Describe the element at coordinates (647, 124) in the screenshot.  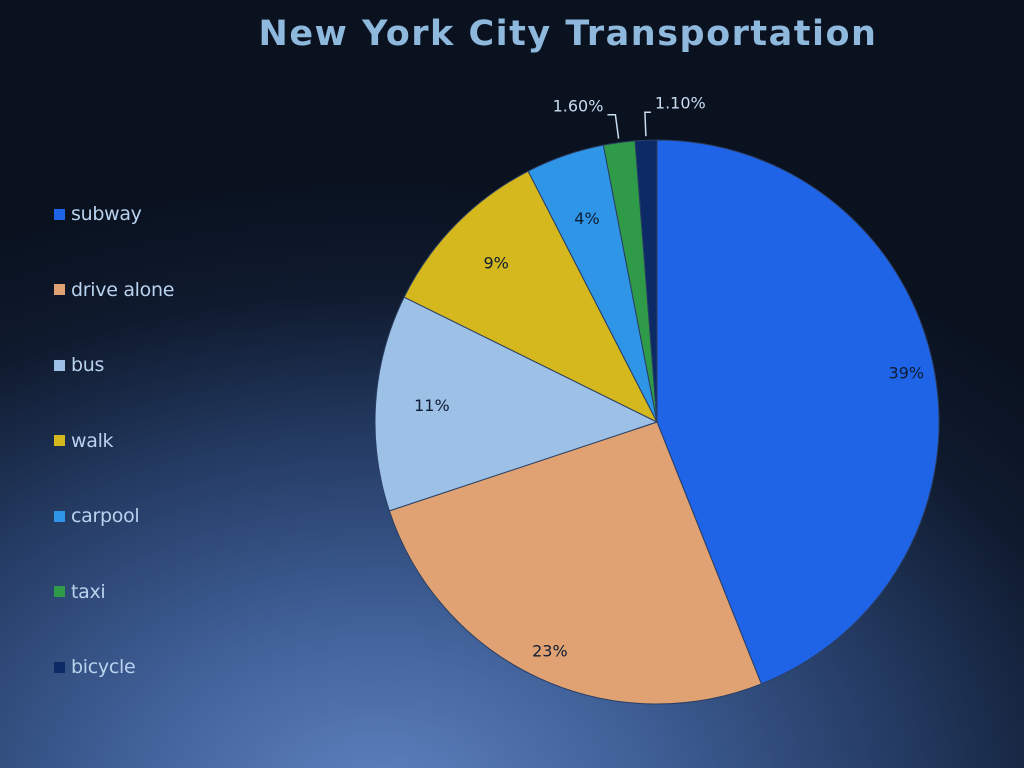
I see `leader-line-bicycle` at that location.